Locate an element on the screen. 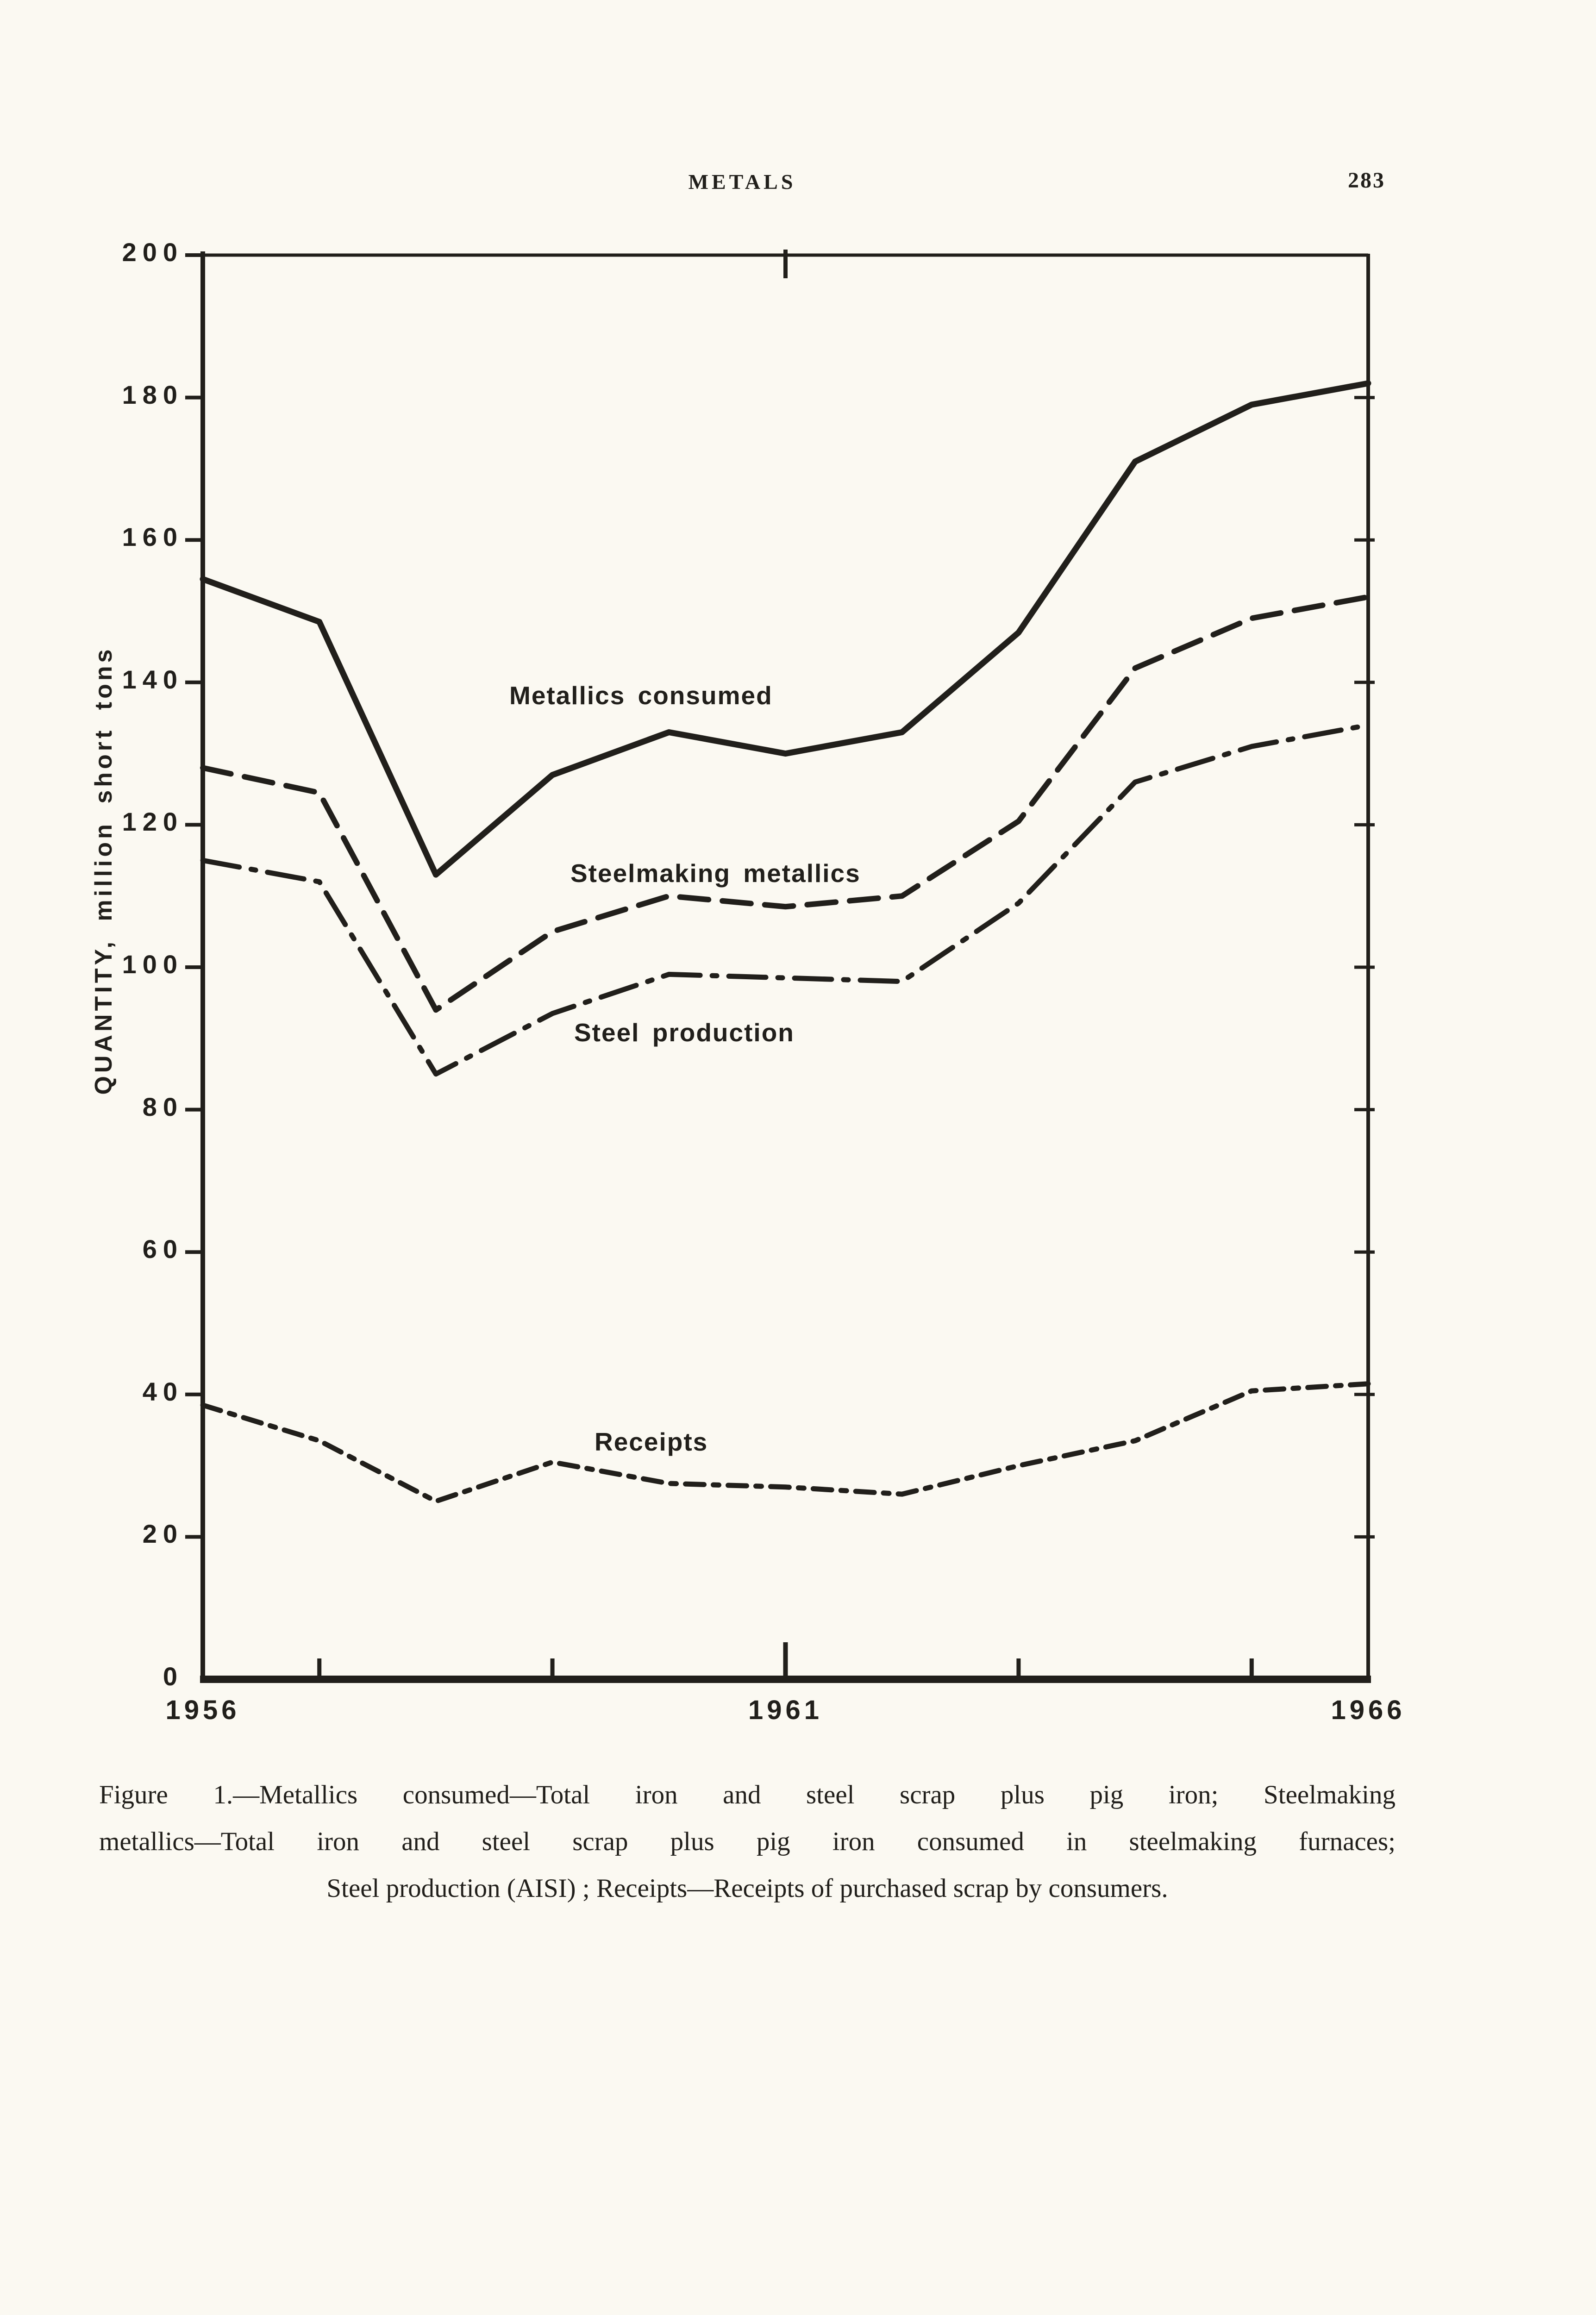 Image resolution: width=1596 pixels, height=2315 pixels. series-line-steel-production is located at coordinates (785, 899).